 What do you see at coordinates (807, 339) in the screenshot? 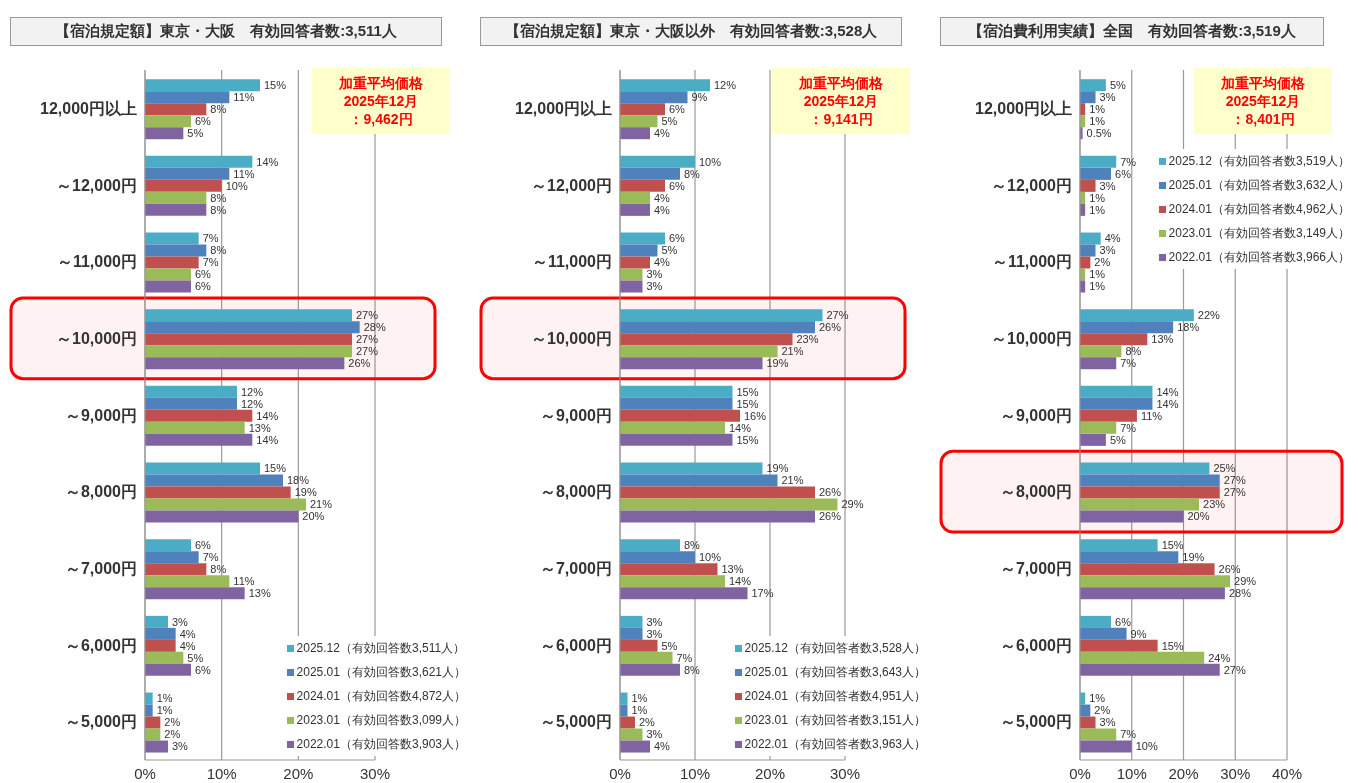
I see `data-label: 23%` at bounding box center [807, 339].